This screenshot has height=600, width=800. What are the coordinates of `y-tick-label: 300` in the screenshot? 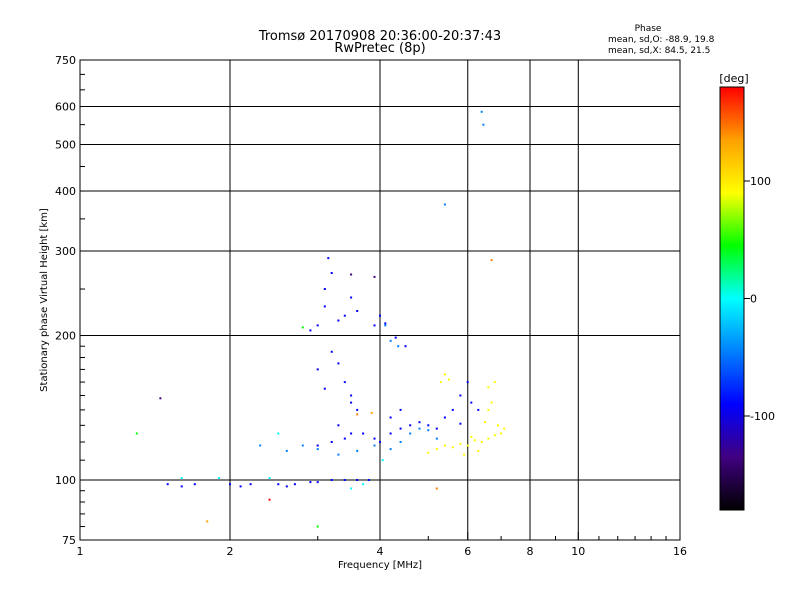 It's located at (65, 251).